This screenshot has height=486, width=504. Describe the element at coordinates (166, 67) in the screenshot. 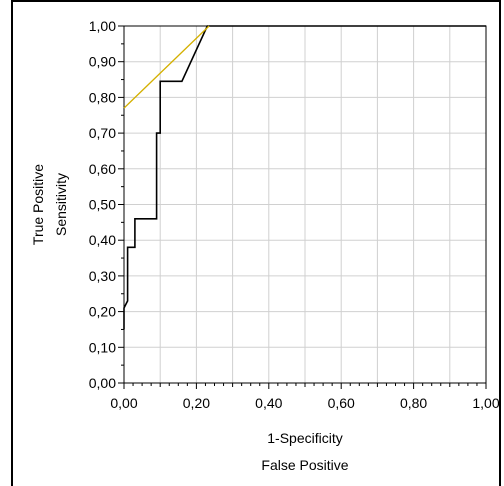

I see `reference-line` at that location.